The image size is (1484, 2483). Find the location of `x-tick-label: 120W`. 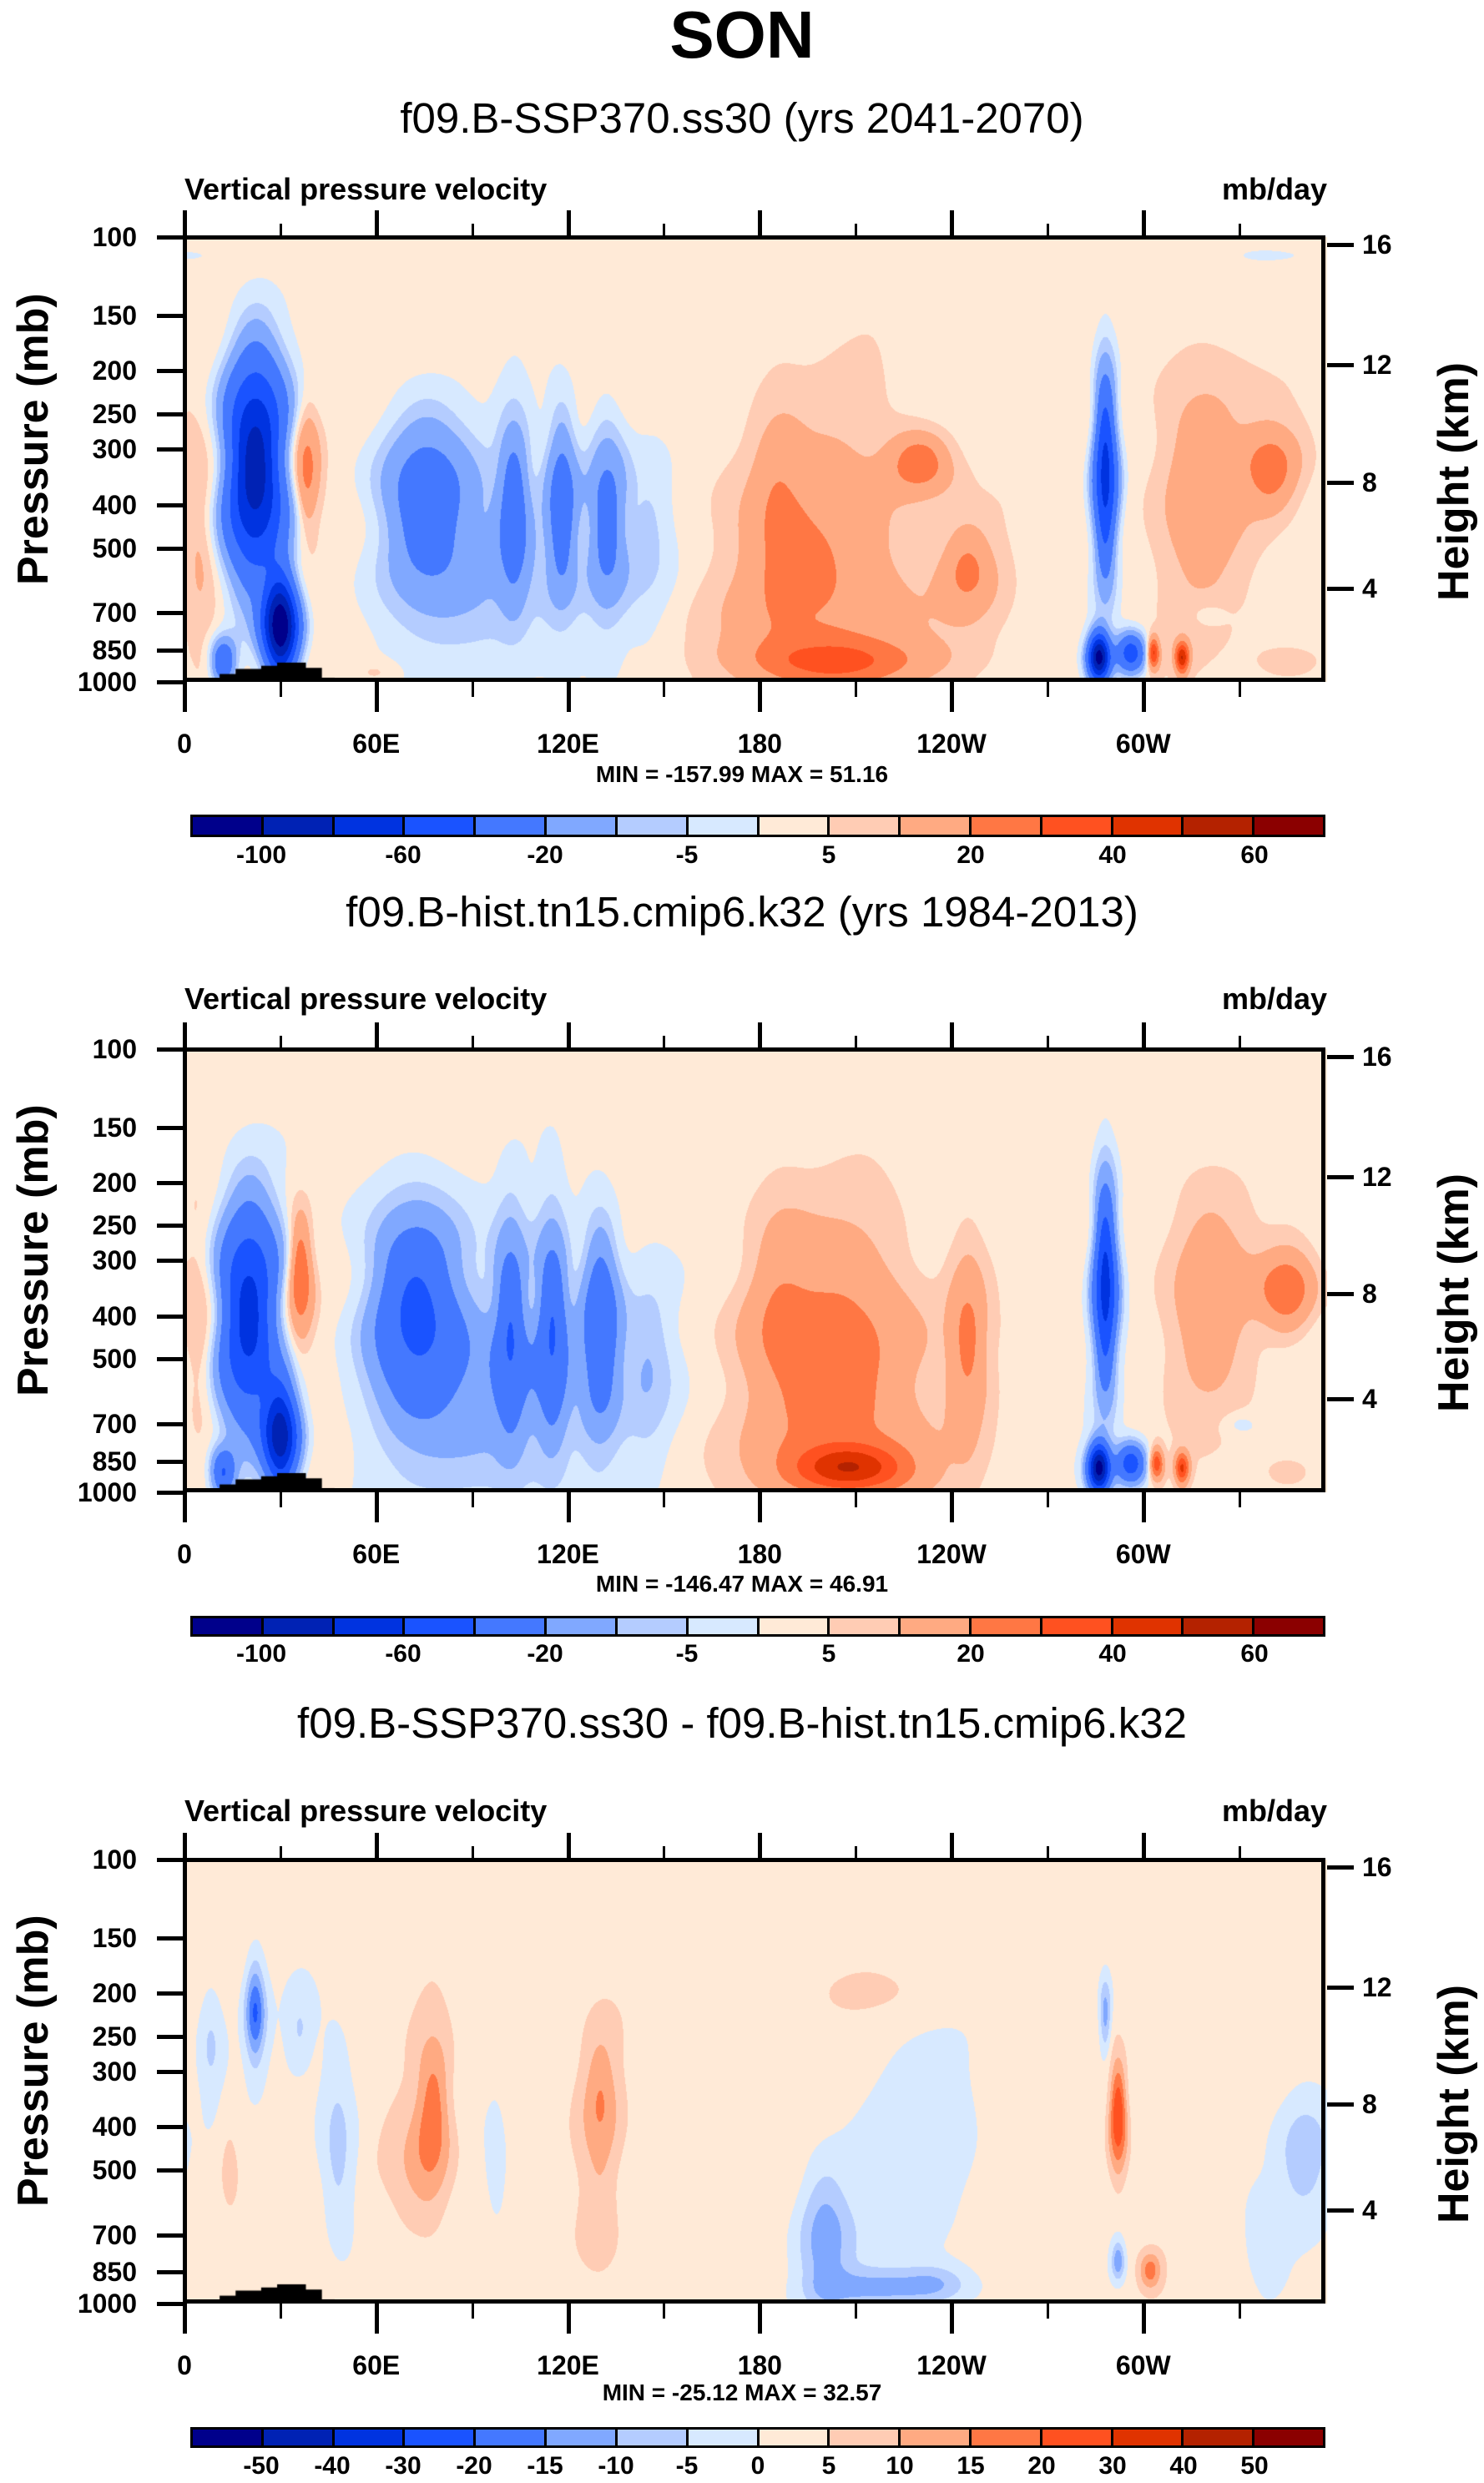

x-tick-label: 120W is located at coordinates (951, 2365).